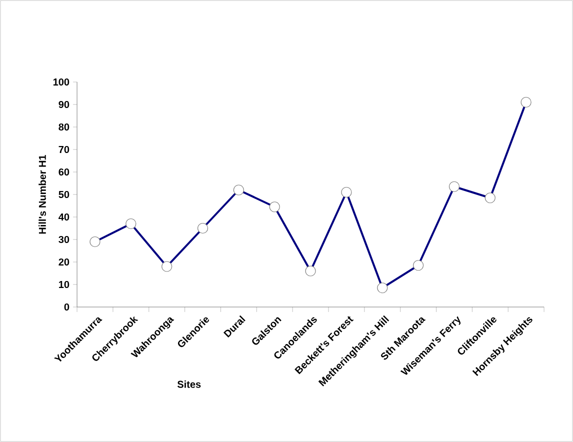 This screenshot has width=573, height=442. I want to click on y-tick-label: 30, so click(64, 240).